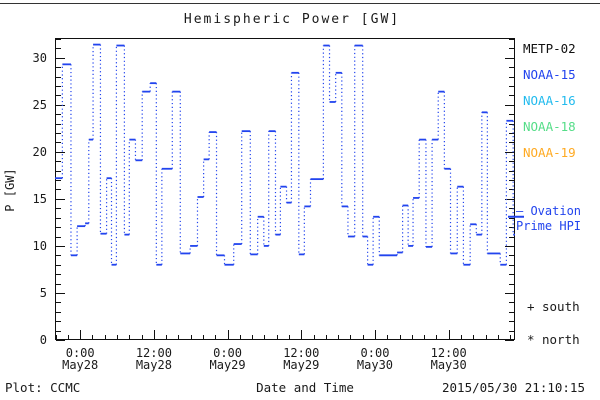 This screenshot has height=400, width=600. What do you see at coordinates (39, 104) in the screenshot?
I see `y-tick-label: 25` at bounding box center [39, 104].